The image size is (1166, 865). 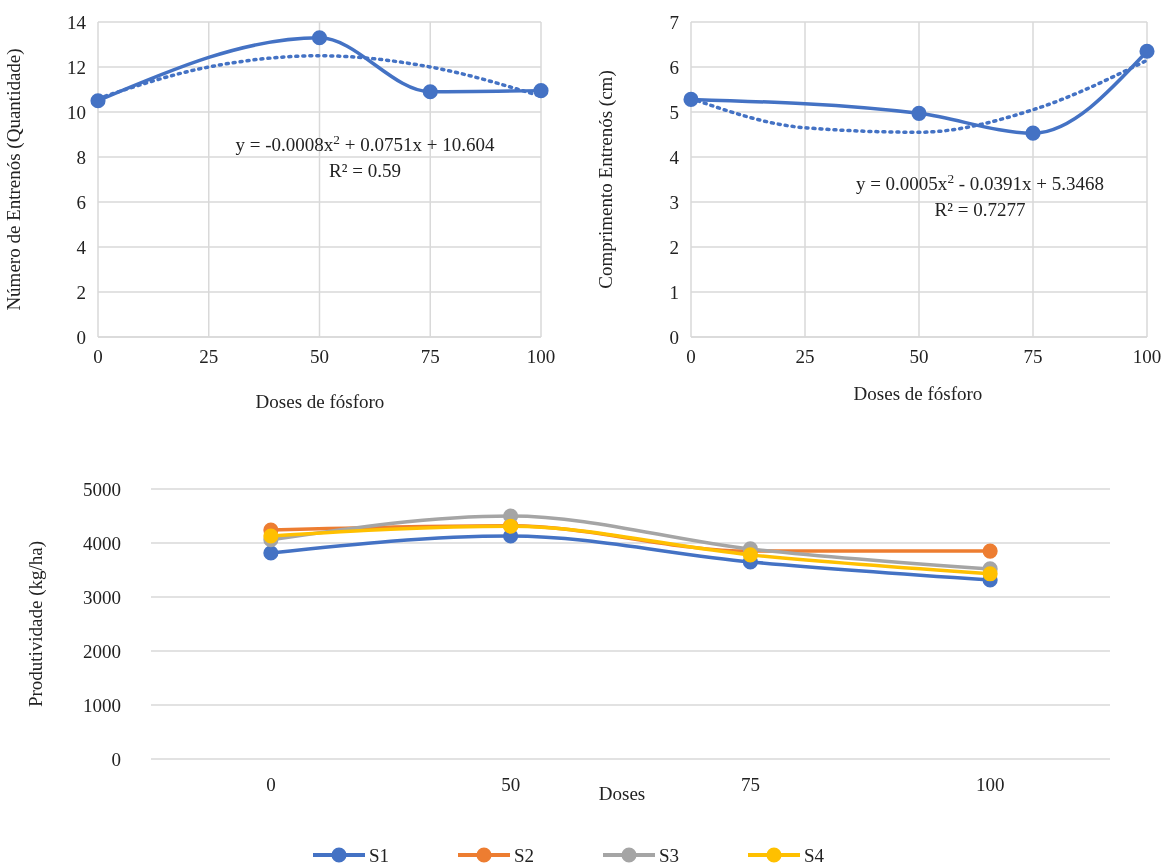 What do you see at coordinates (102, 651) in the screenshot?
I see `y-tick-label: 2000` at bounding box center [102, 651].